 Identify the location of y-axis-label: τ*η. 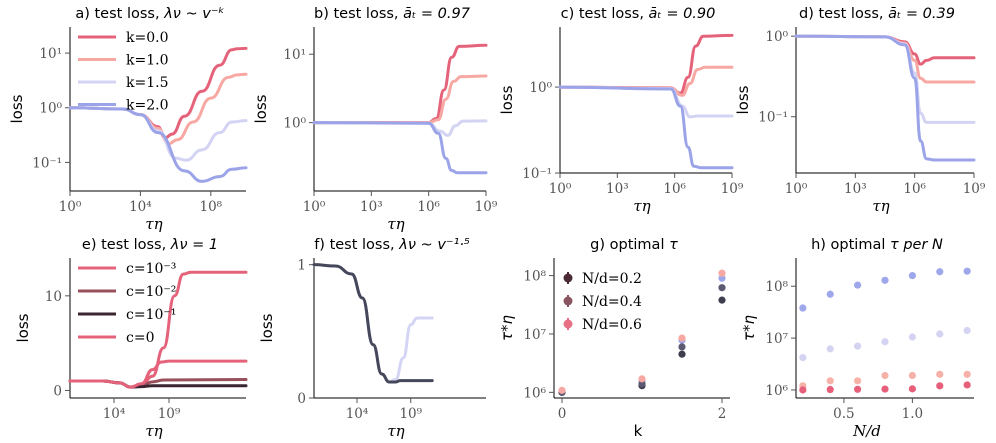
(749, 327).